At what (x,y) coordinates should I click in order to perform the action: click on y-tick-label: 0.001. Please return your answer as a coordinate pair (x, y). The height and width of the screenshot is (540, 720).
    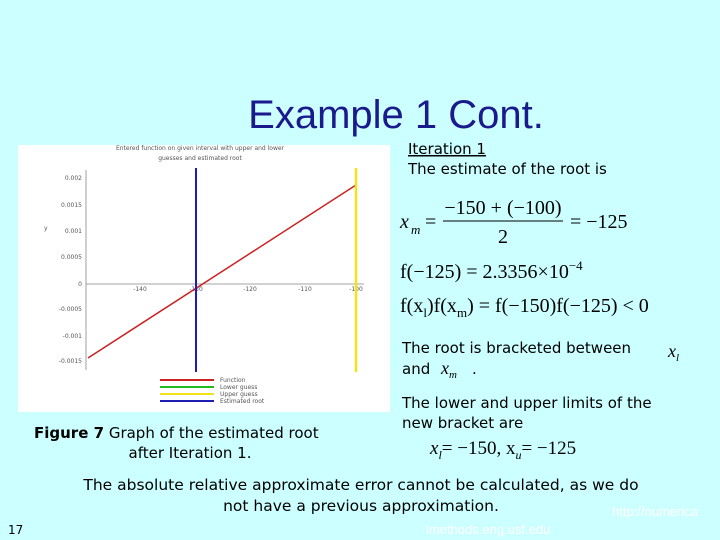
    Looking at the image, I should click on (73, 231).